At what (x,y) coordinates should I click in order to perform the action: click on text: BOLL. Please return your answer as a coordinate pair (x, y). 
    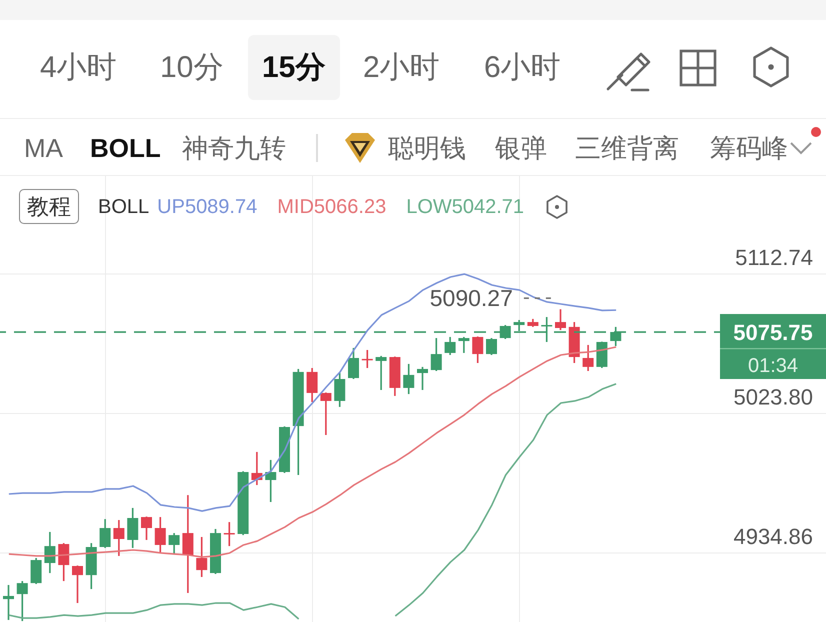
    Looking at the image, I should click on (125, 148).